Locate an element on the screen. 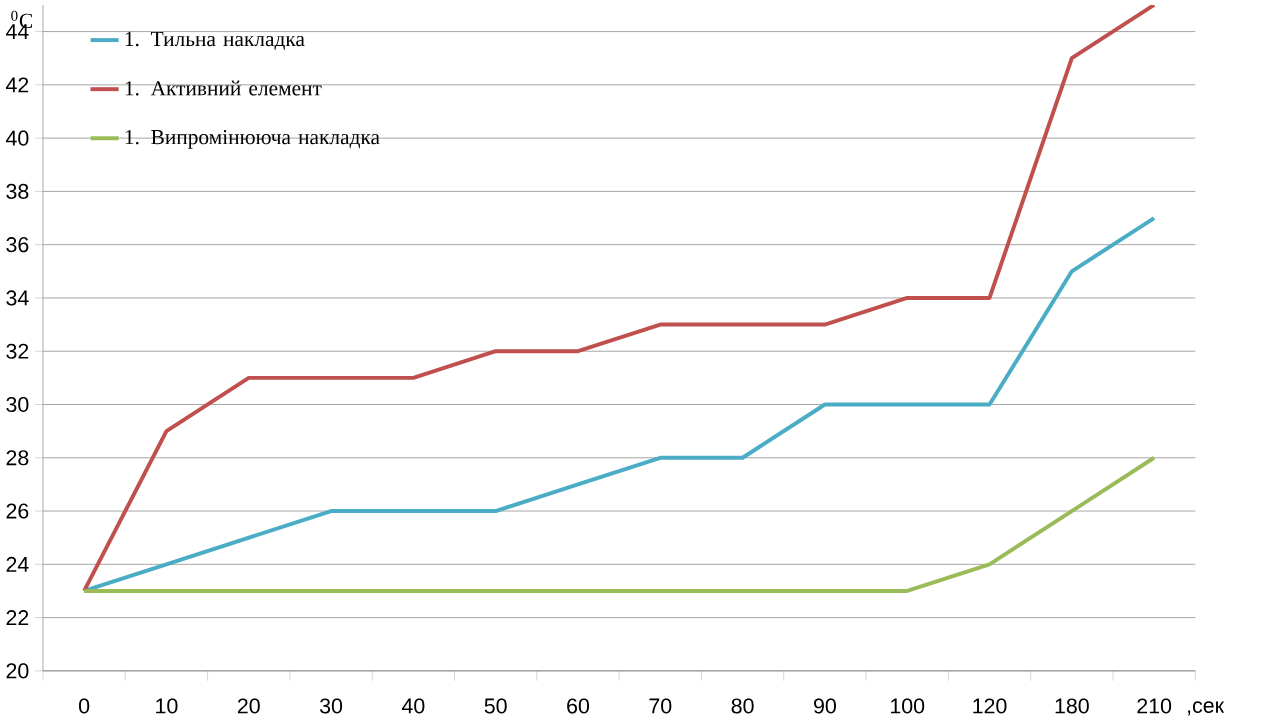  y-tick-label: 34 is located at coordinates (17, 298).